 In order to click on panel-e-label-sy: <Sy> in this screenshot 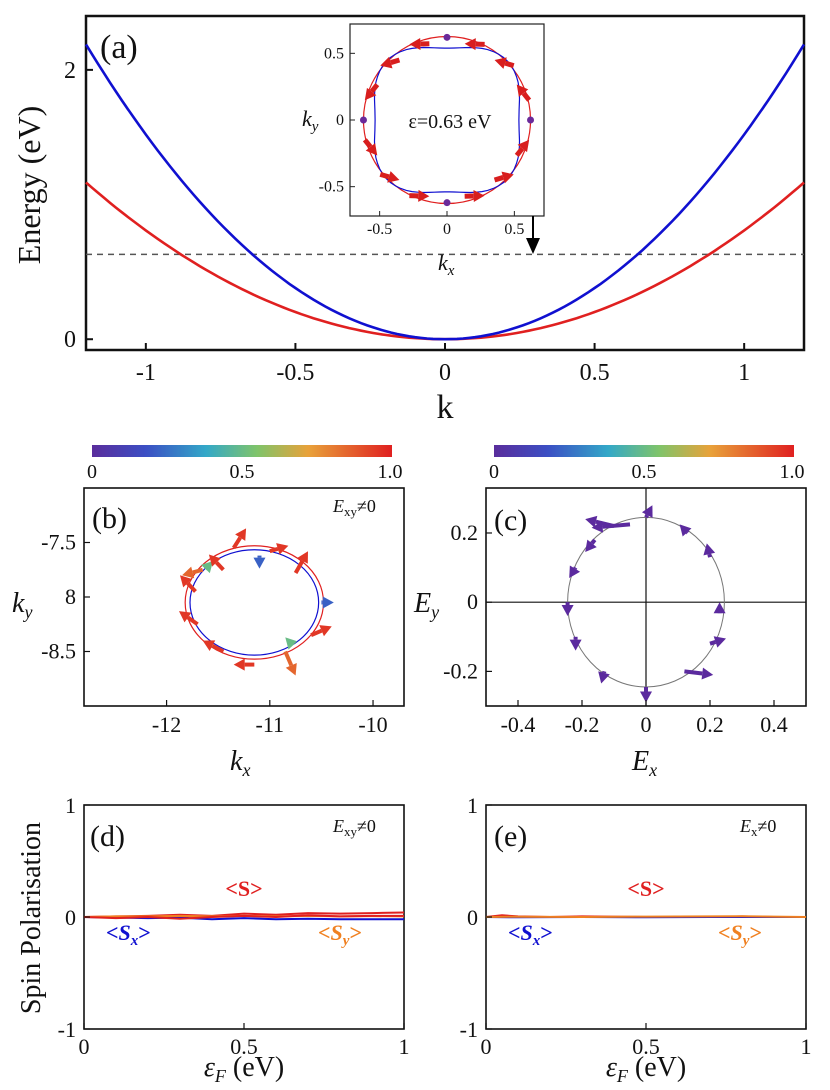, I will do `click(740, 934)`.